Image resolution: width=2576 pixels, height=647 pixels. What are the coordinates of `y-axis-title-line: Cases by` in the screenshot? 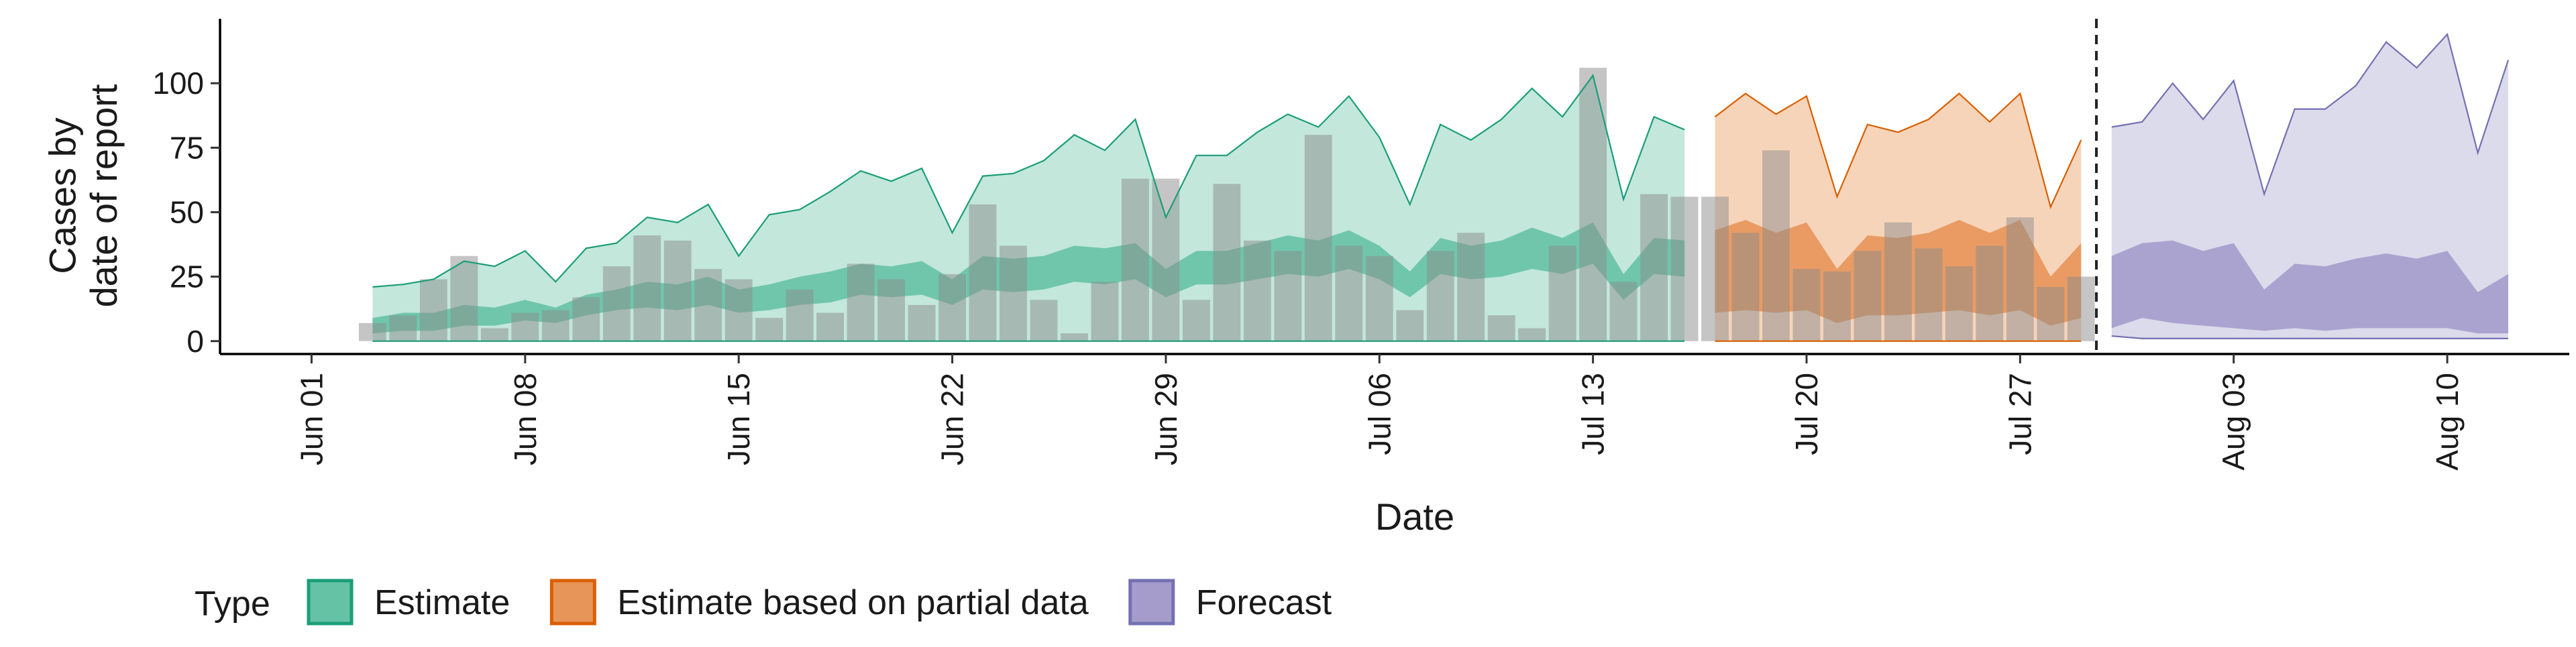 It's located at (62, 195).